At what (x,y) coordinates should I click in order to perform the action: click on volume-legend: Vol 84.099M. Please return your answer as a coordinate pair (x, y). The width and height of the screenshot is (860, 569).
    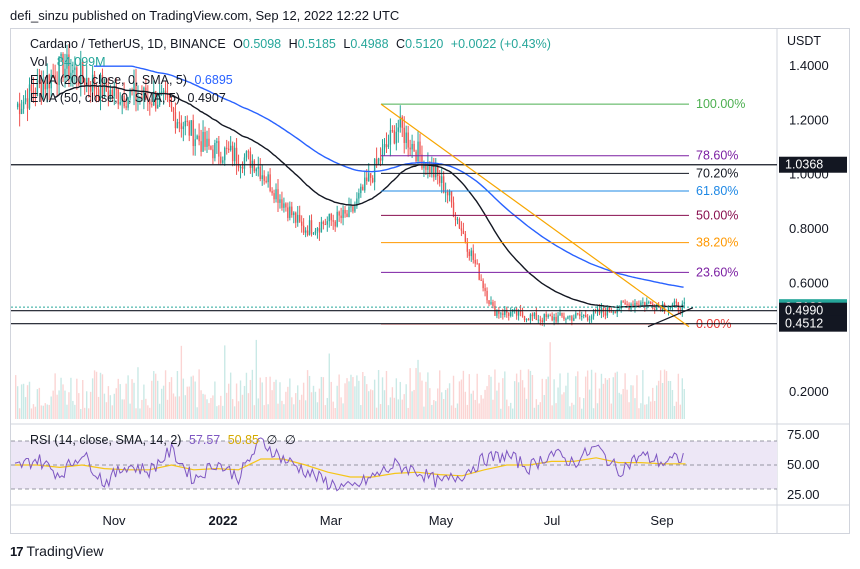
    Looking at the image, I should click on (68, 62).